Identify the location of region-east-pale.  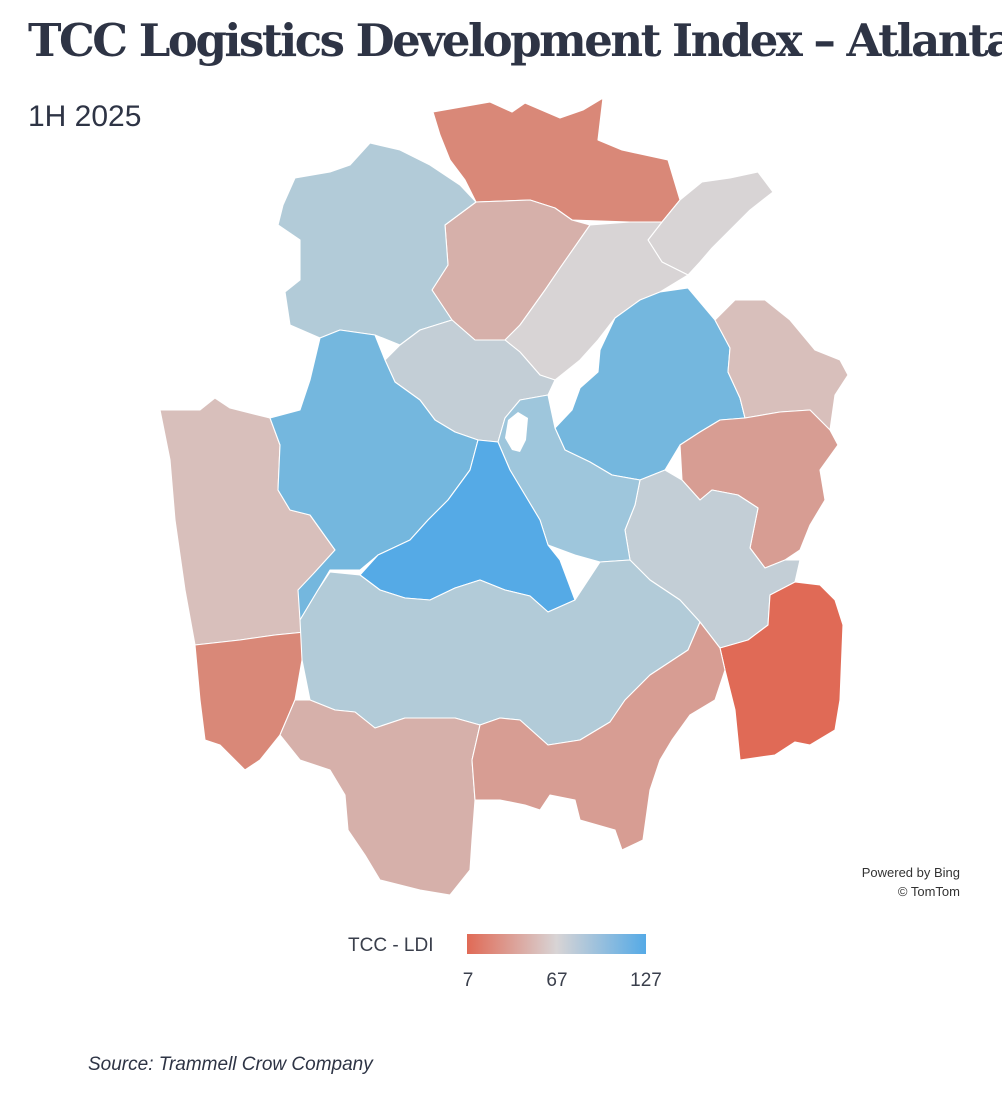
(781, 365).